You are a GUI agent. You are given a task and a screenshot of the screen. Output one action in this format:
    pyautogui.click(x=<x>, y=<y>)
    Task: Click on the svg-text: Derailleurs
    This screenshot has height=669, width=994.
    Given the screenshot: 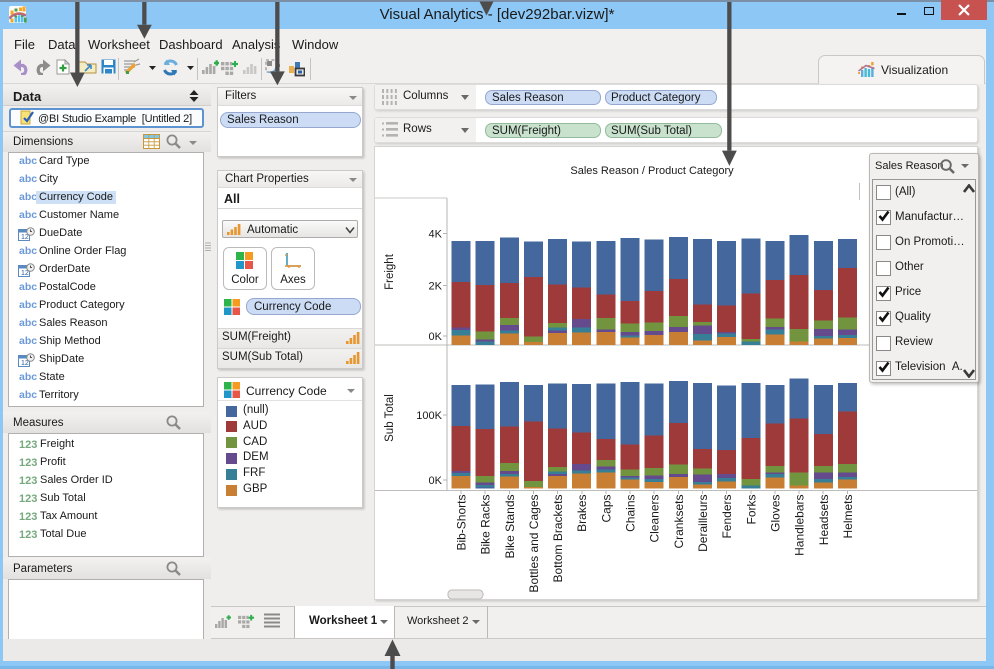 What is the action you would take?
    pyautogui.click(x=703, y=523)
    